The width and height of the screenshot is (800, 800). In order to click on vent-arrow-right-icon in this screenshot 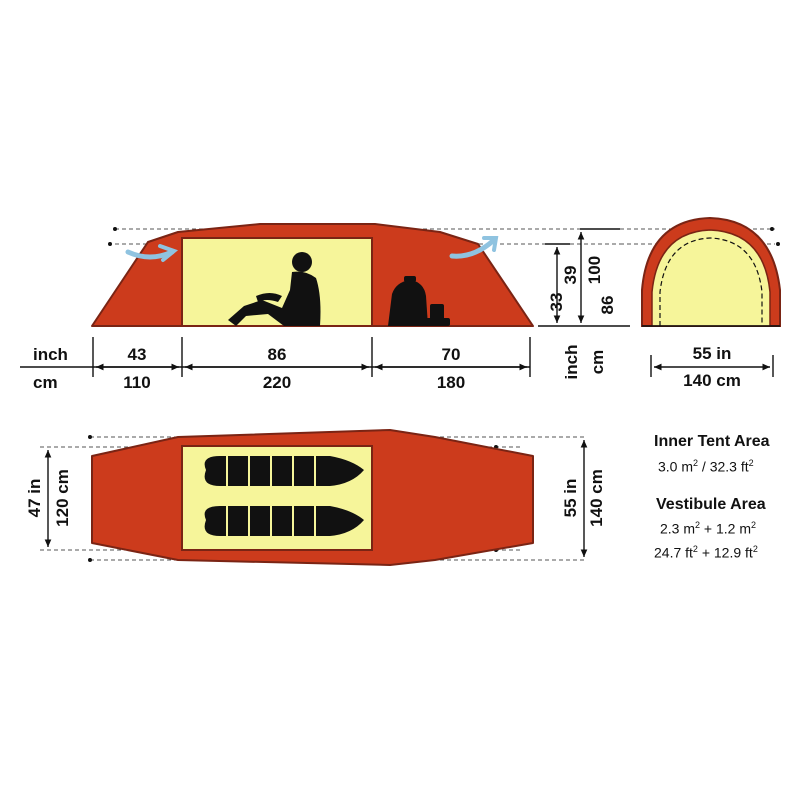, I will do `click(474, 247)`.